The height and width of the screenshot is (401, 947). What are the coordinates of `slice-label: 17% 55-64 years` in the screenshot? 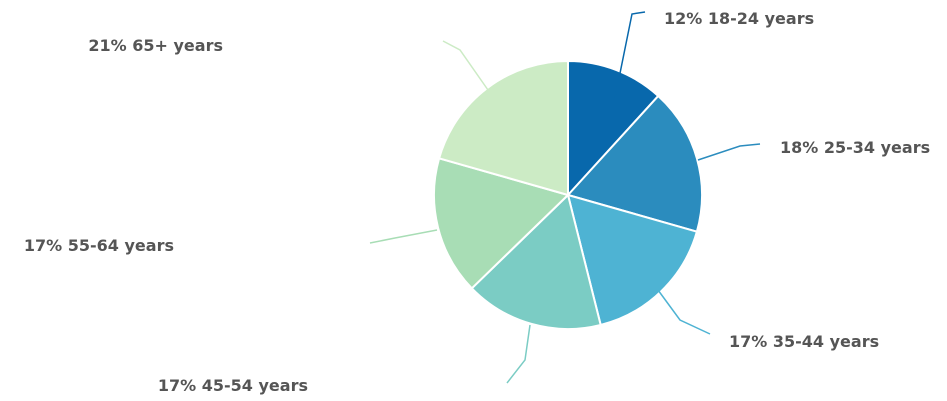 It's located at (99, 245).